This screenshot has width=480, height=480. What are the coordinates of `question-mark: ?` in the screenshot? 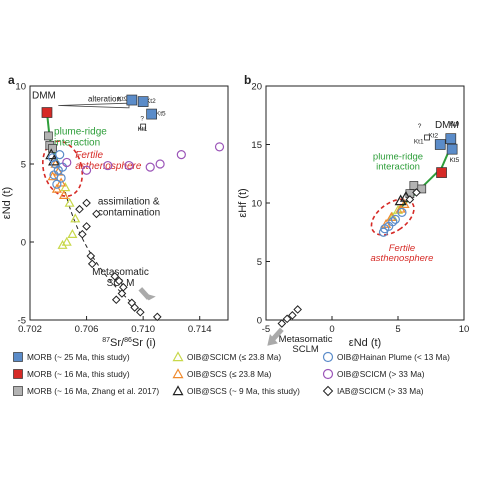 It's located at (142, 118).